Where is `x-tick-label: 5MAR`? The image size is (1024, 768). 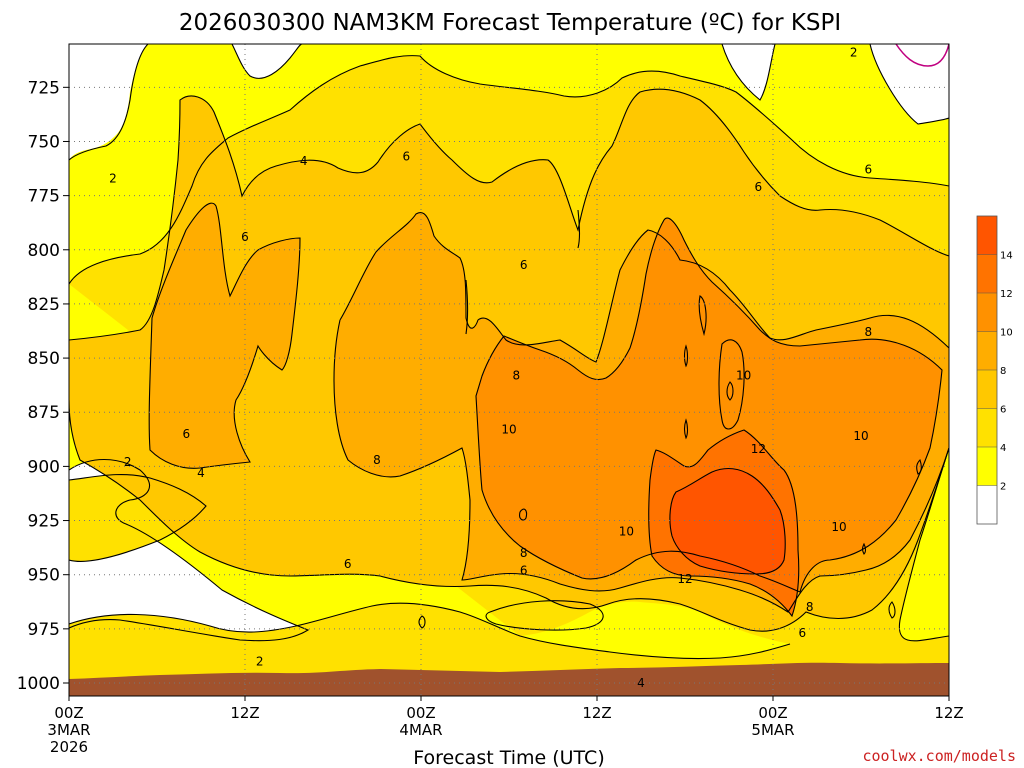 x-tick-label: 5MAR is located at coordinates (772, 730).